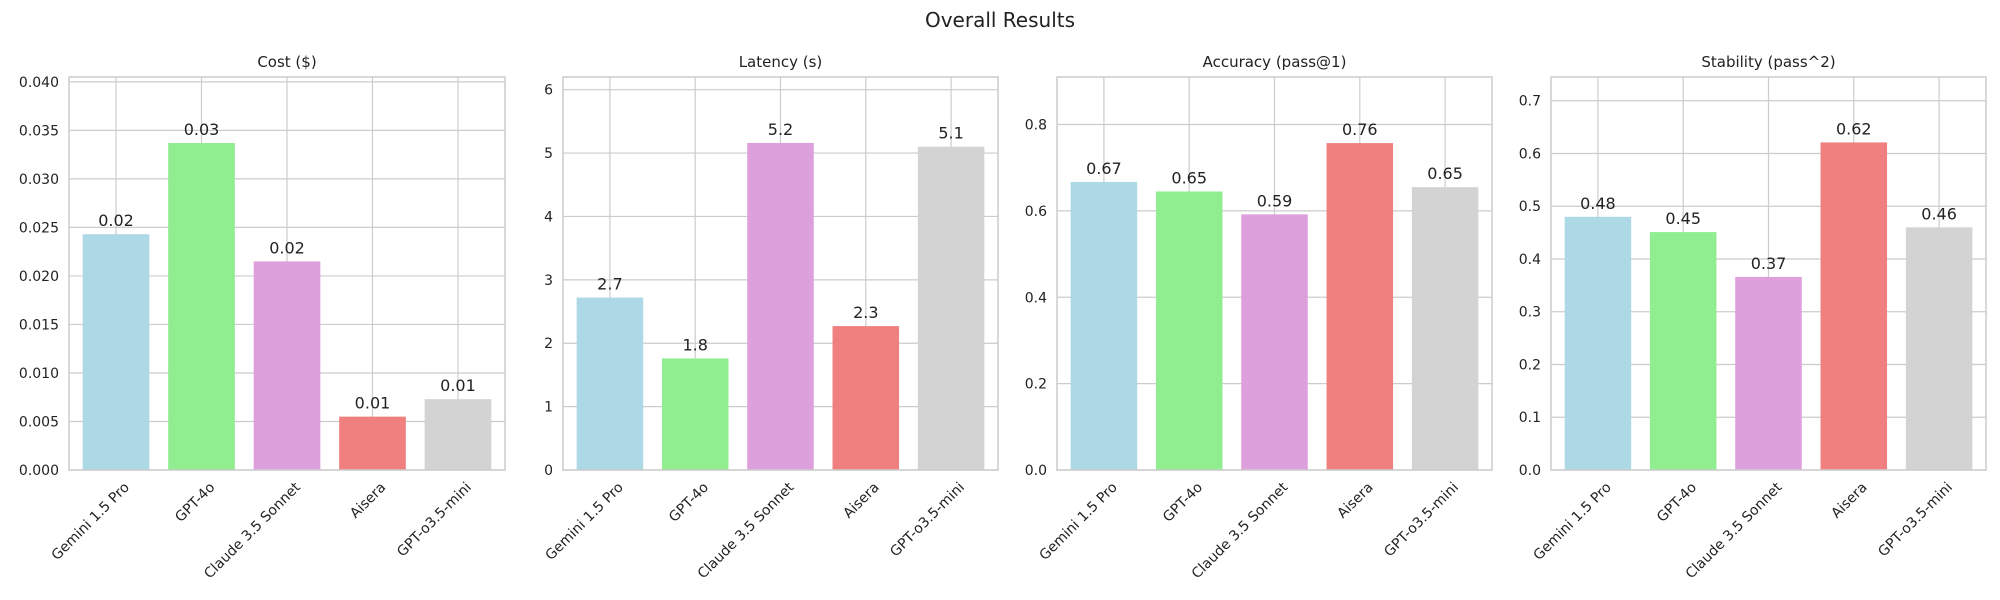 Image resolution: width=2000 pixels, height=600 pixels. Describe the element at coordinates (1854, 128) in the screenshot. I see `data-label: 0.62` at that location.